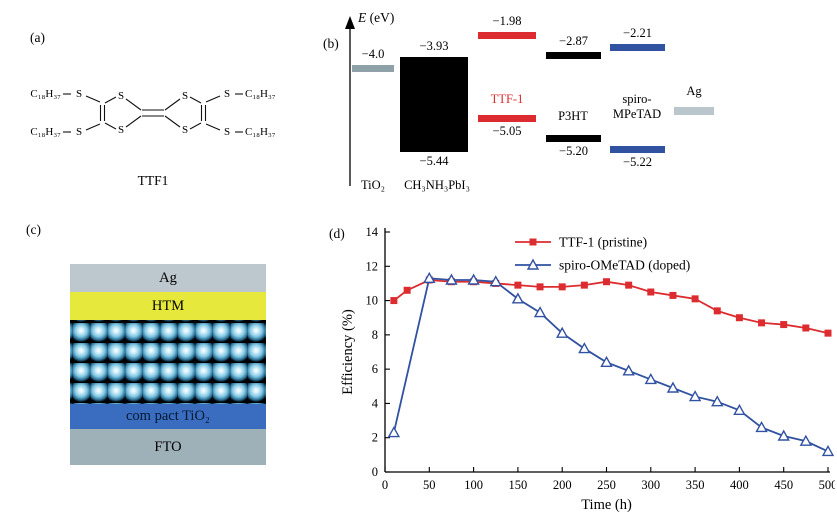  I want to click on x-tick-label: 0, so click(385, 485).